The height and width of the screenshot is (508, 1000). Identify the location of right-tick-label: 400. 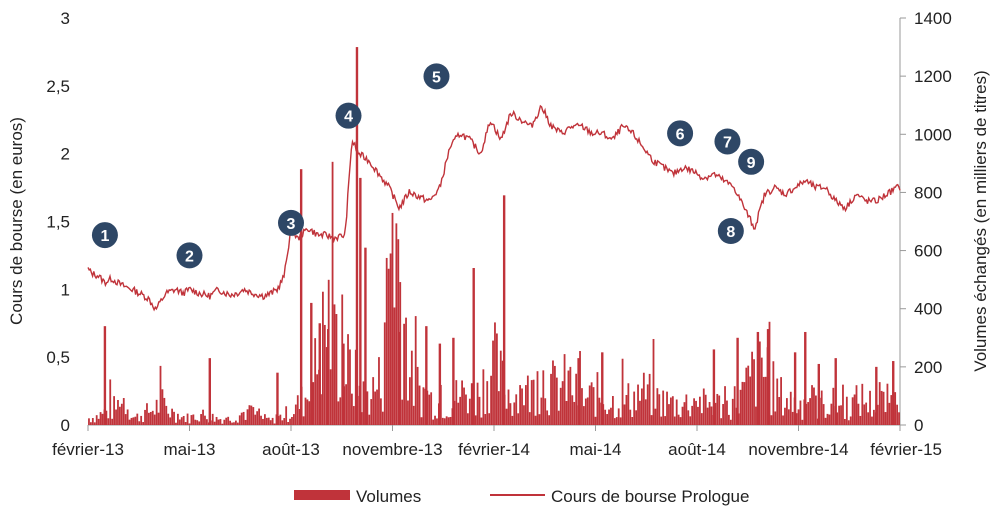
(928, 309).